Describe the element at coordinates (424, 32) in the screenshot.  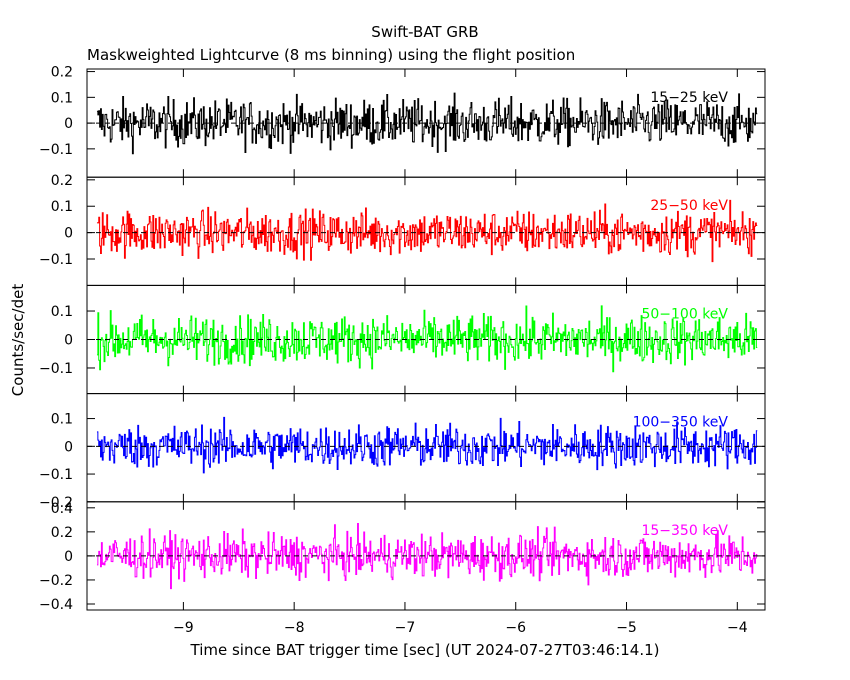
I see `chart-title: Swift-BAT GRB` at that location.